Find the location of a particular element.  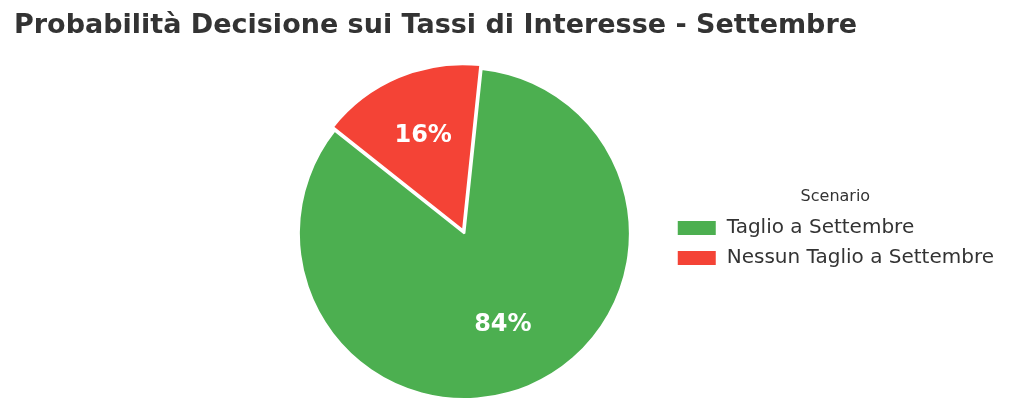

legend-title: Scenario is located at coordinates (835, 196).